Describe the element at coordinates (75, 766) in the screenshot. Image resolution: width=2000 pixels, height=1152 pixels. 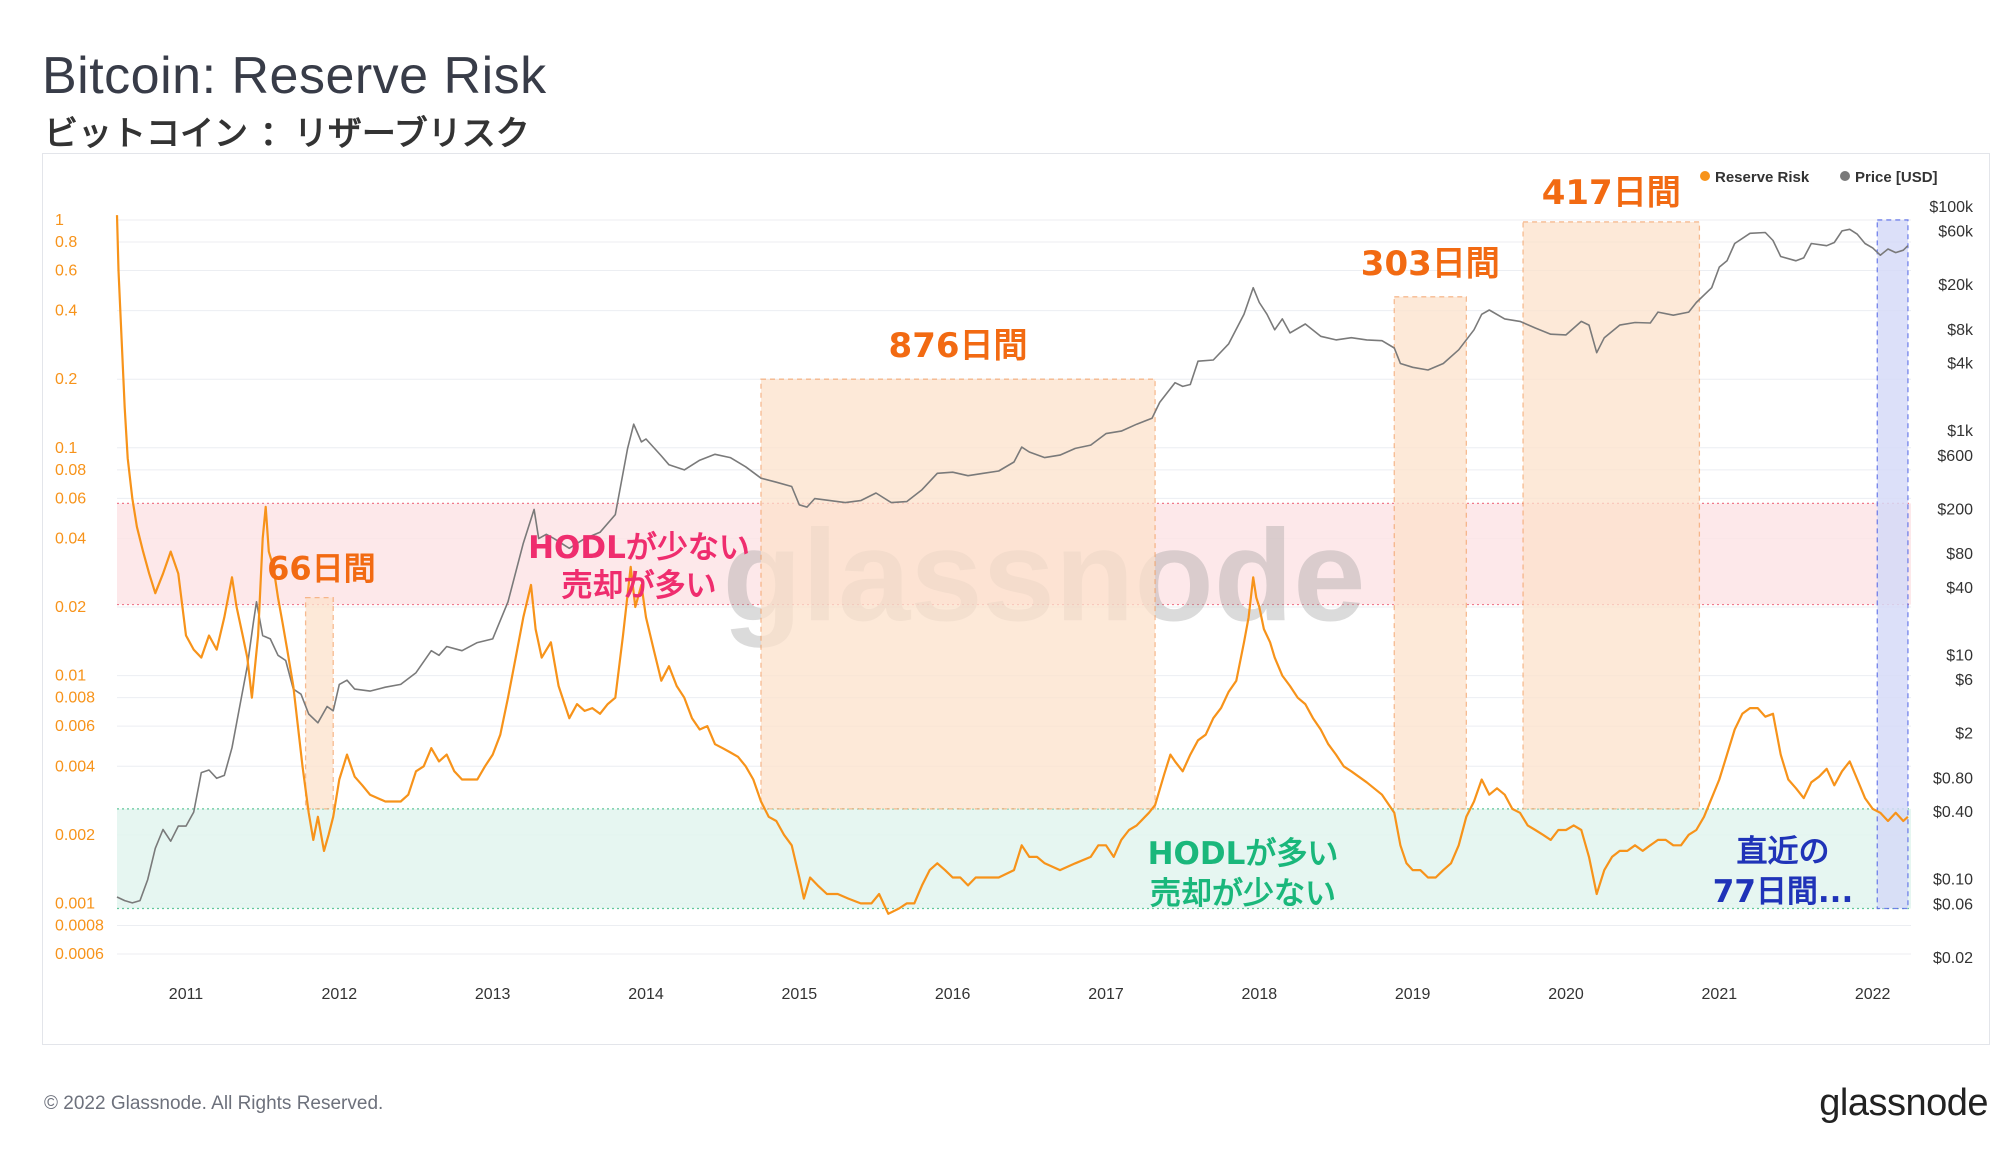
I see `y-left-tick-label: 0.004` at that location.